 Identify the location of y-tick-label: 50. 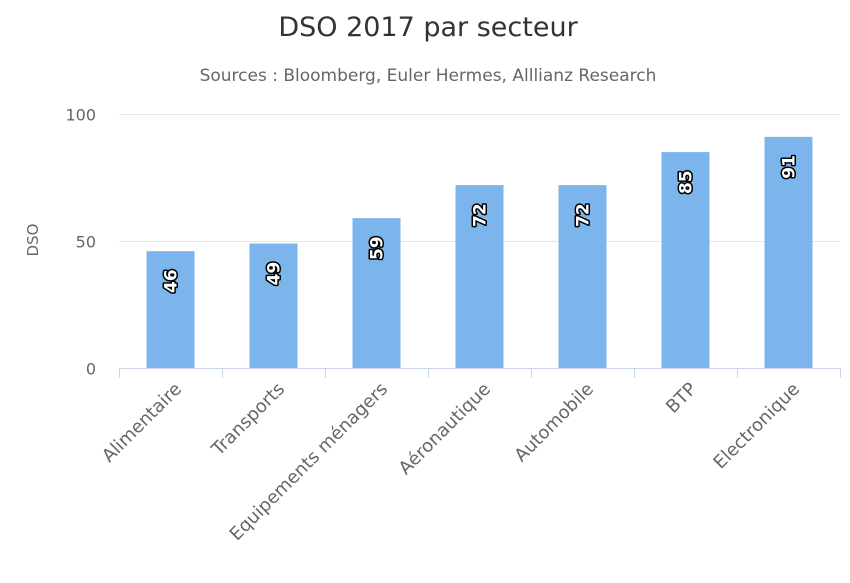
(86, 242).